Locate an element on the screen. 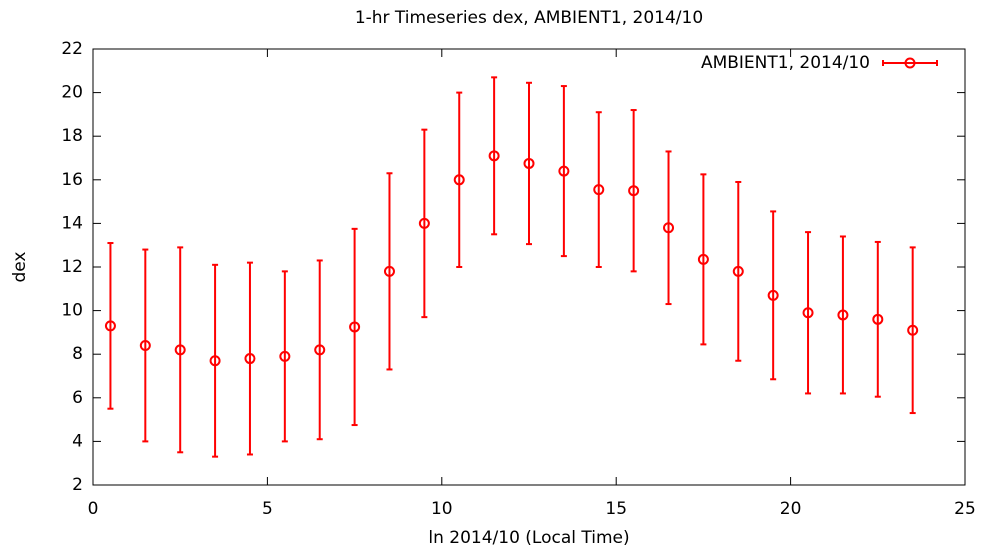 The width and height of the screenshot is (986, 559). x-tick-label: 10 is located at coordinates (442, 509).